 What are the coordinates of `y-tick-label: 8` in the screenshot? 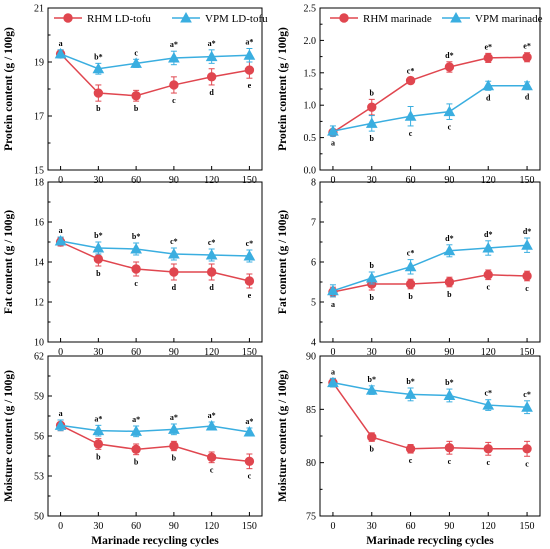 It's located at (313, 183).